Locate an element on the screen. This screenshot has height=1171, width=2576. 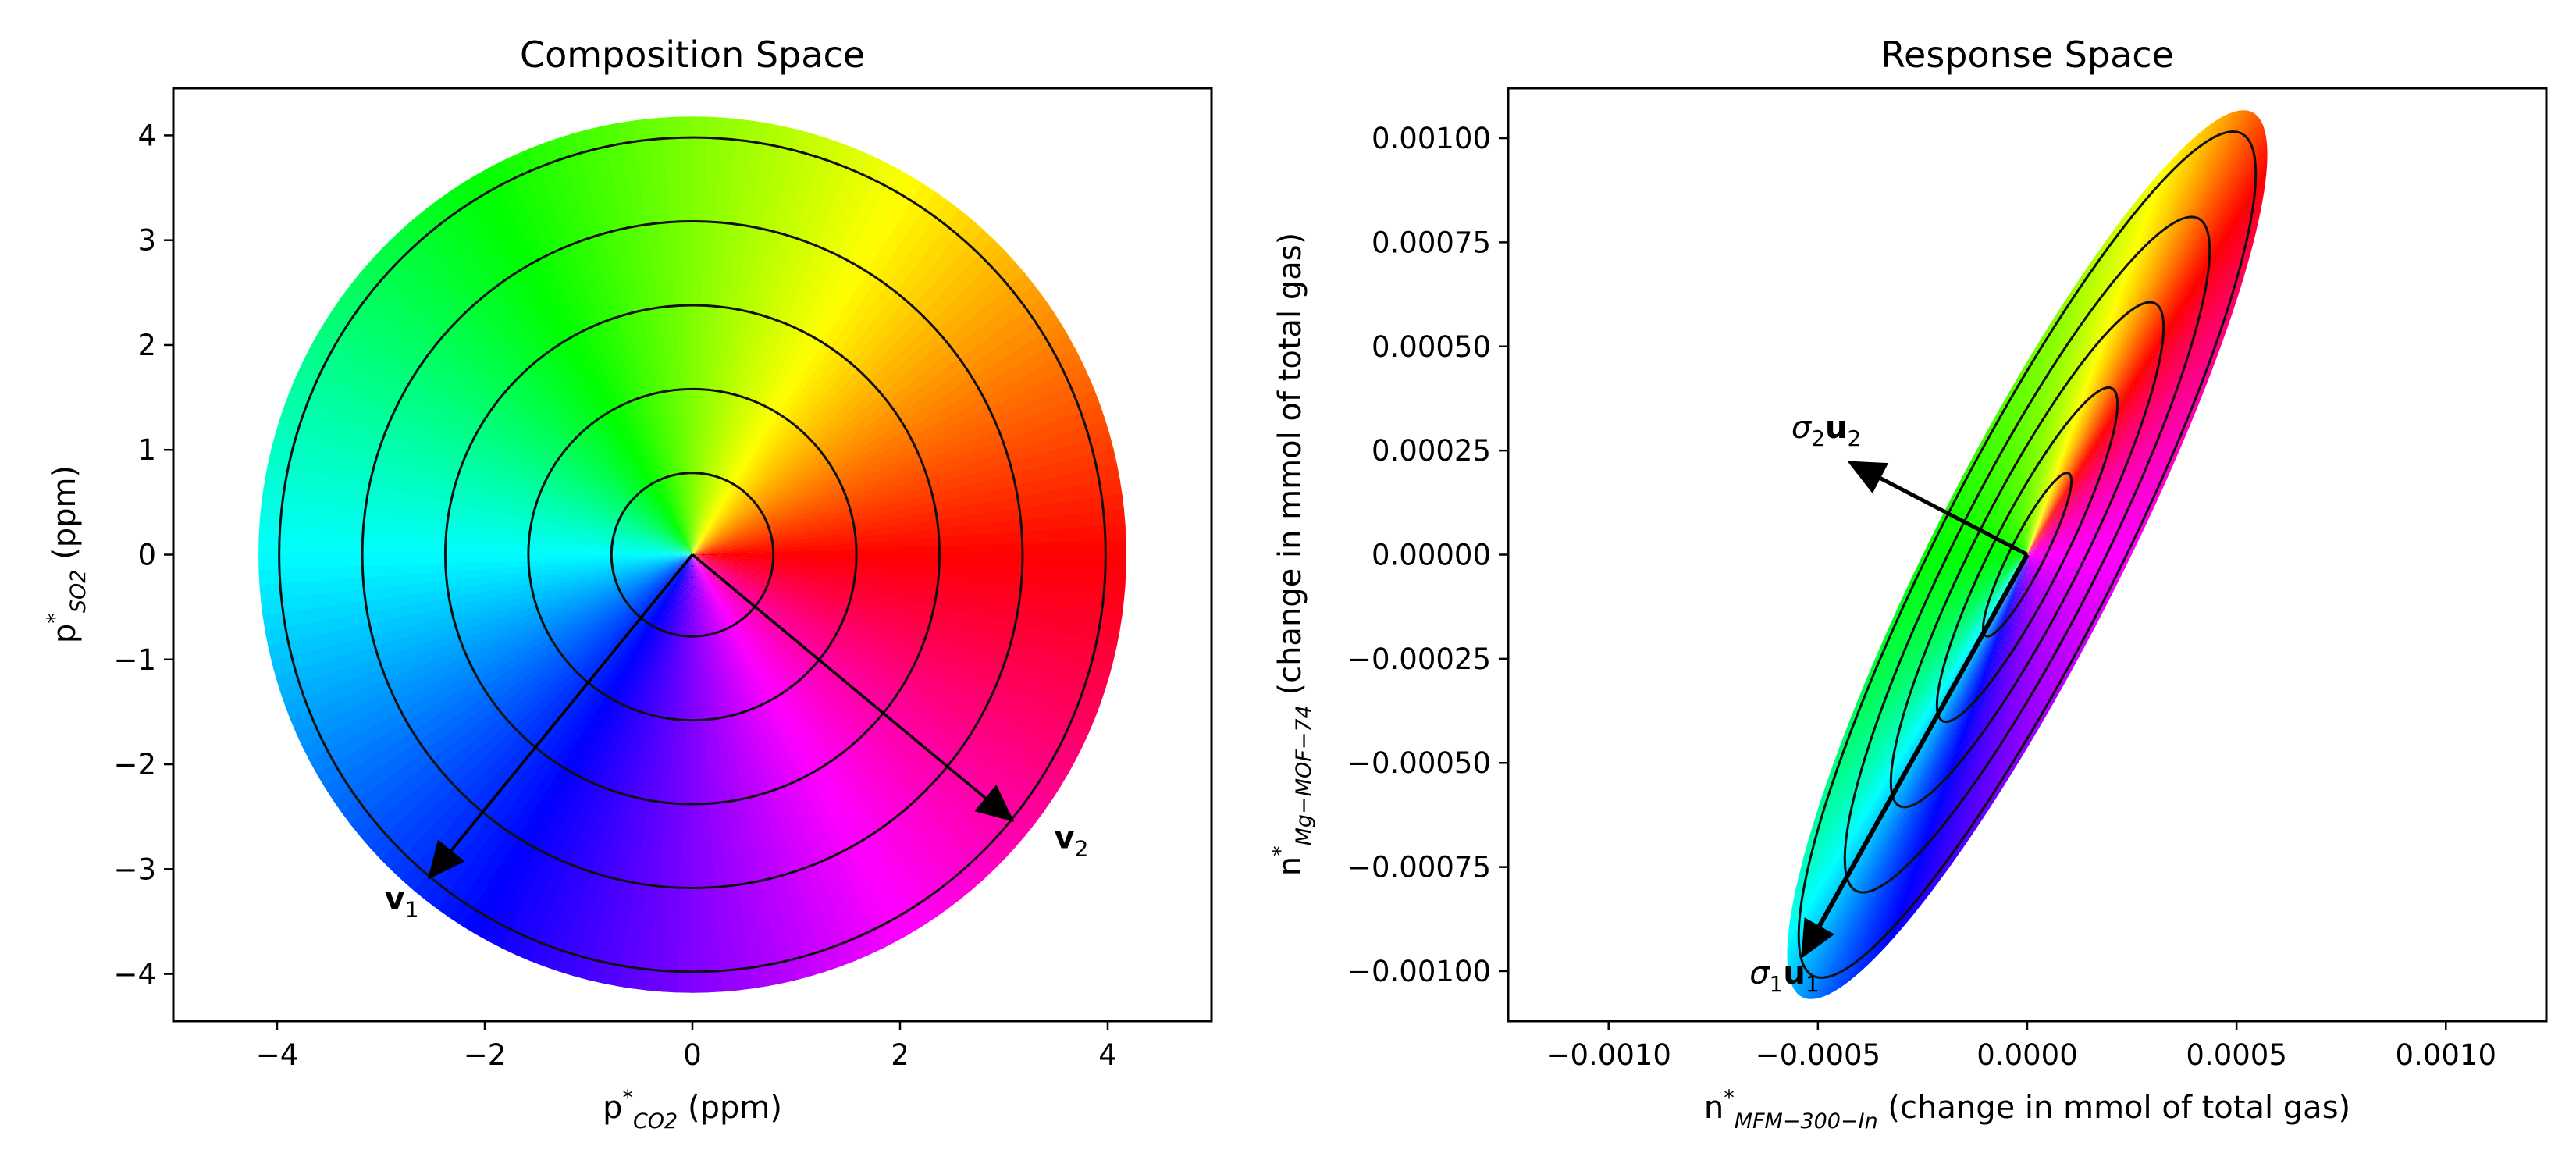
vector-v1-shaft is located at coordinates (572, 702).